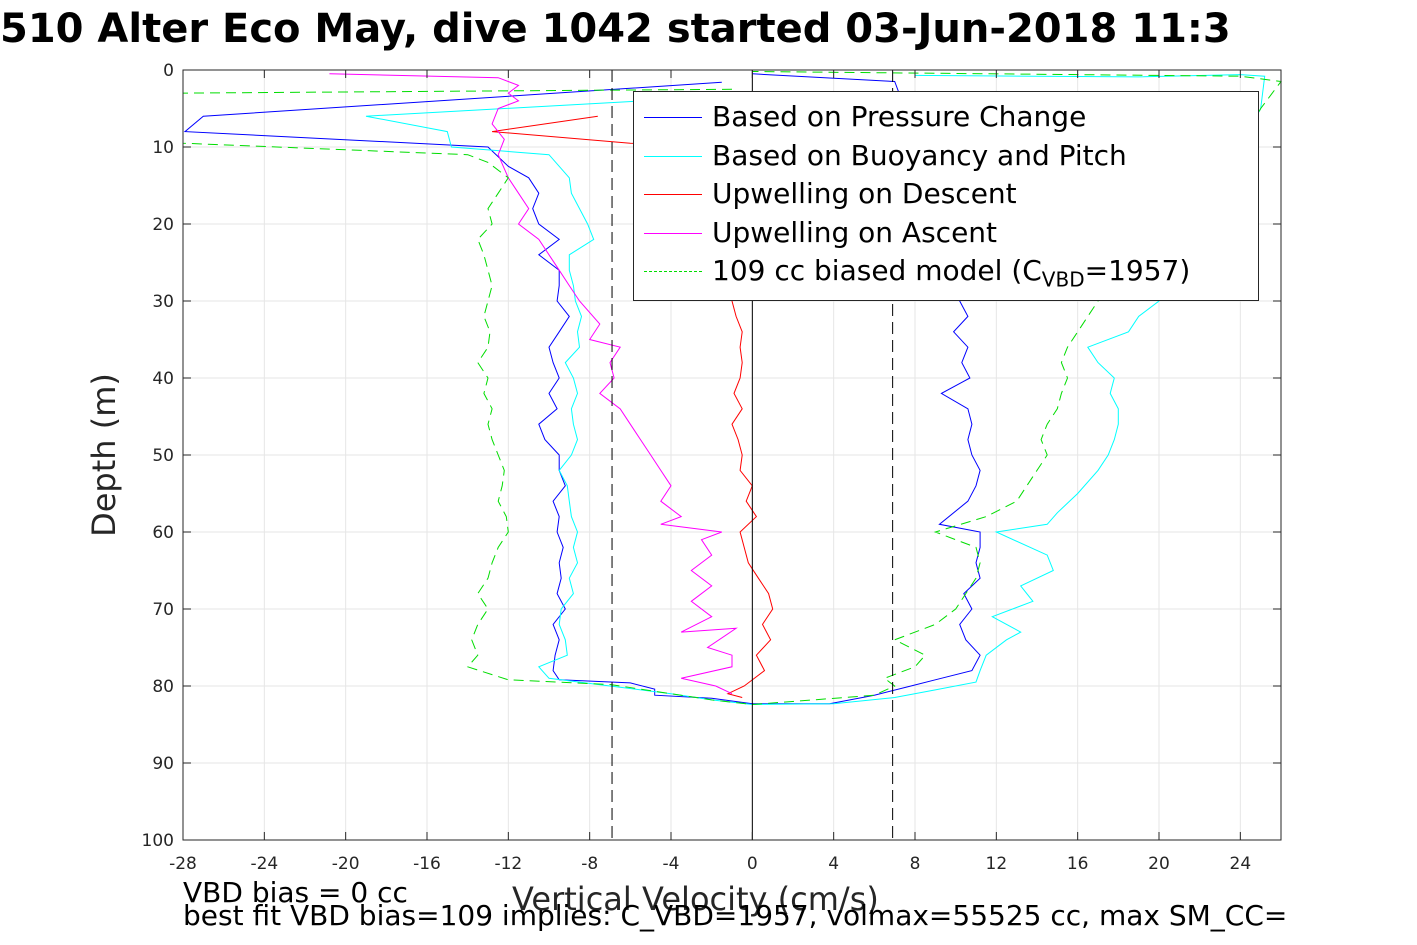 The width and height of the screenshot is (1417, 945). I want to click on x-tick-label: -28, so click(183, 864).